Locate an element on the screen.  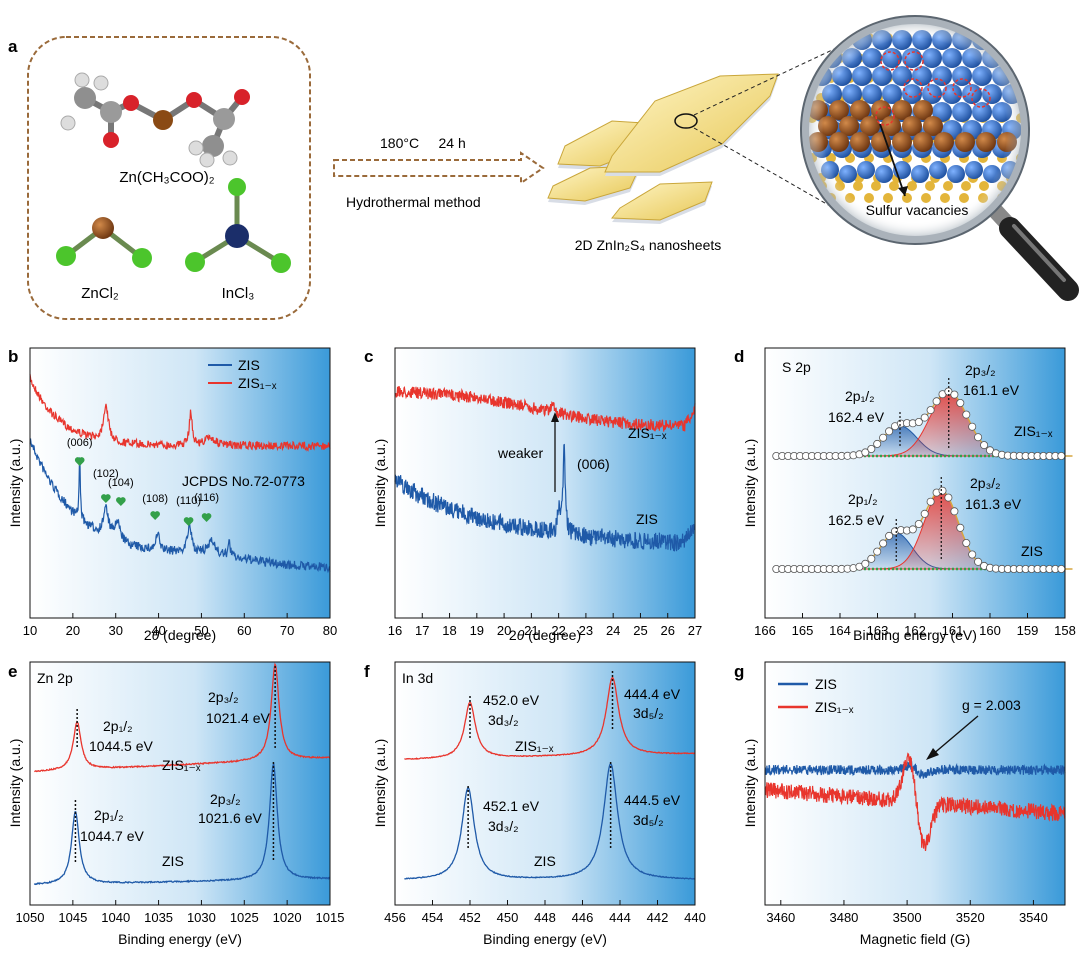
panel-d-curves is located at coordinates (922, 476).